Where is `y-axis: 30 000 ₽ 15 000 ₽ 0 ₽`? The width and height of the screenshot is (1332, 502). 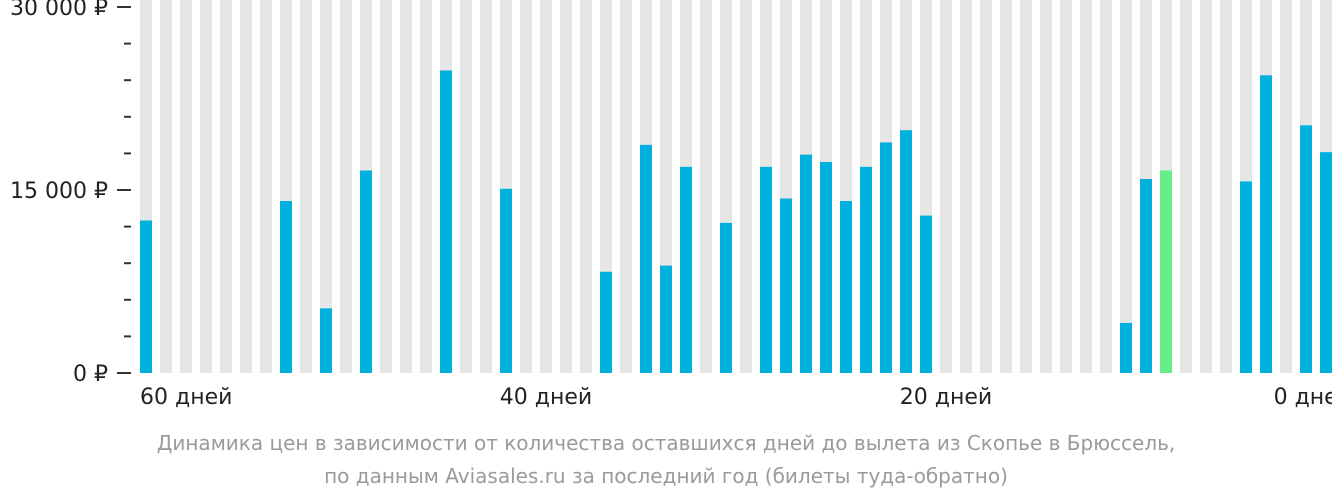 y-axis: 30 000 ₽ 15 000 ₽ 0 ₽ is located at coordinates (70, 193).